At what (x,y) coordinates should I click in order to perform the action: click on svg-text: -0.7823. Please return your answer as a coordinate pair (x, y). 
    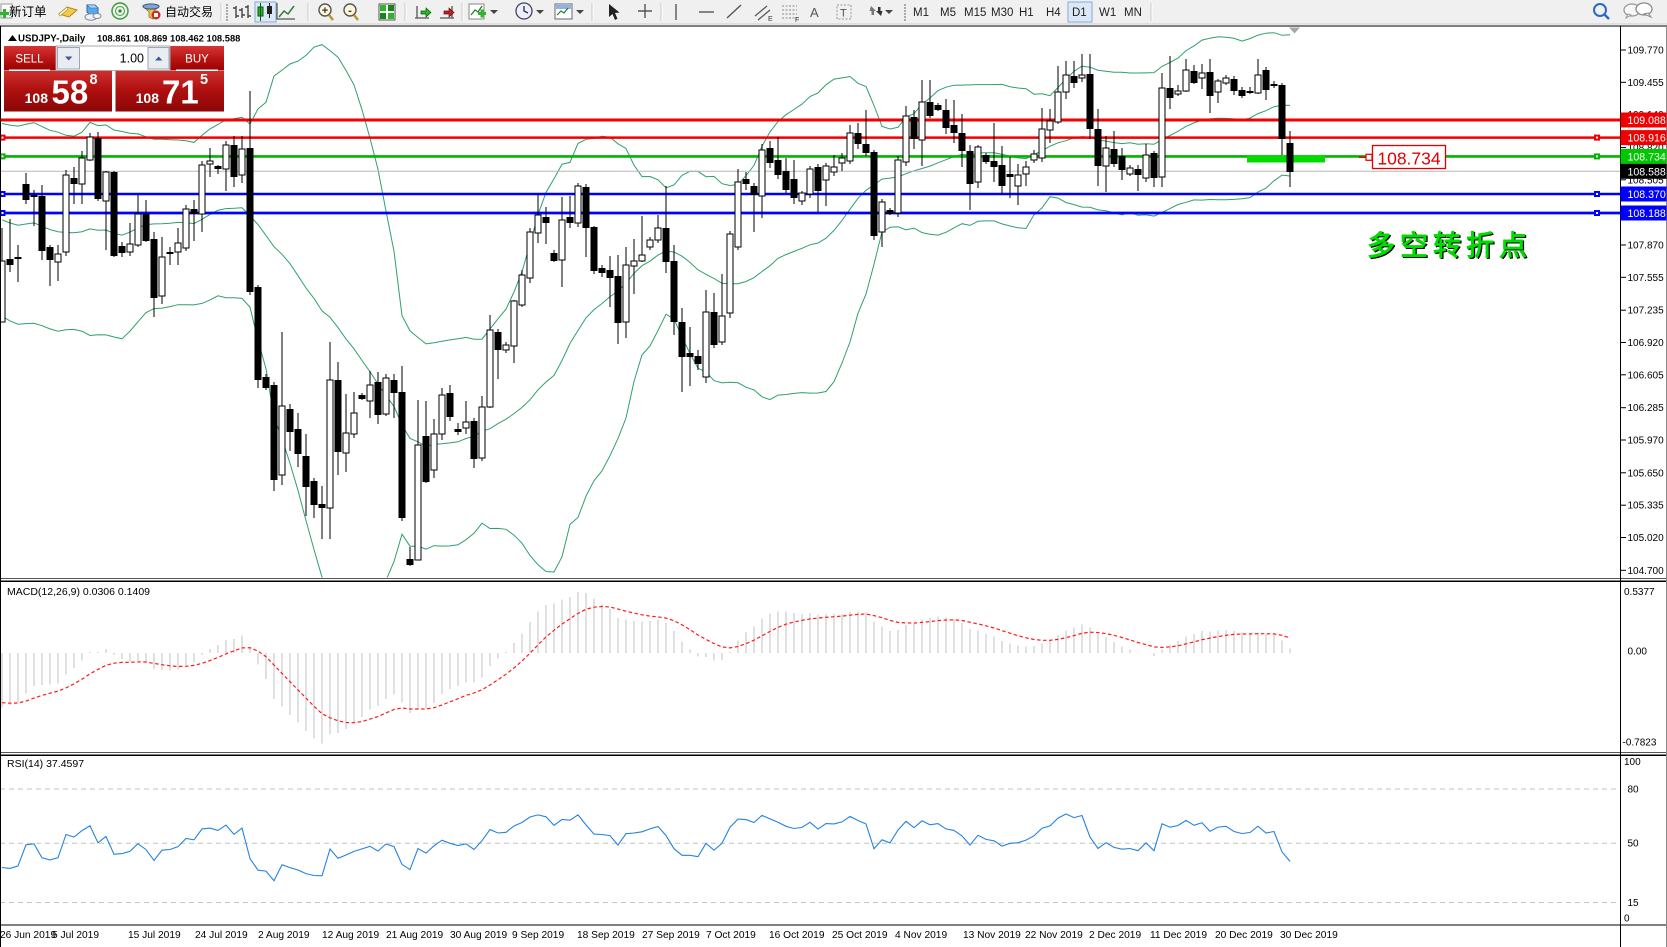
    Looking at the image, I should click on (1640, 743).